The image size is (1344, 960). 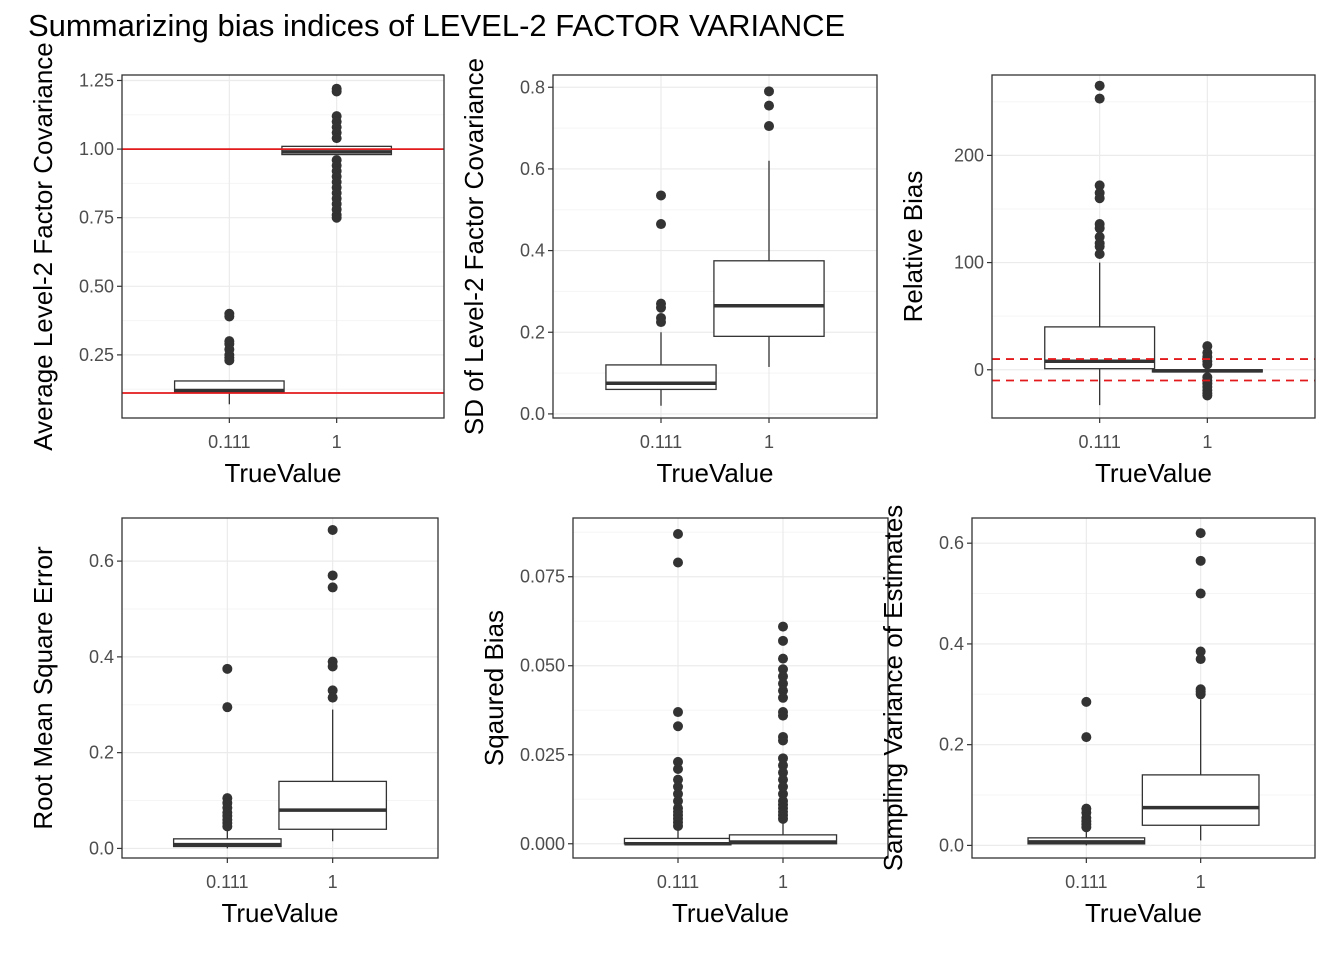 I want to click on y-tick-label: 0.75, so click(x=96, y=218).